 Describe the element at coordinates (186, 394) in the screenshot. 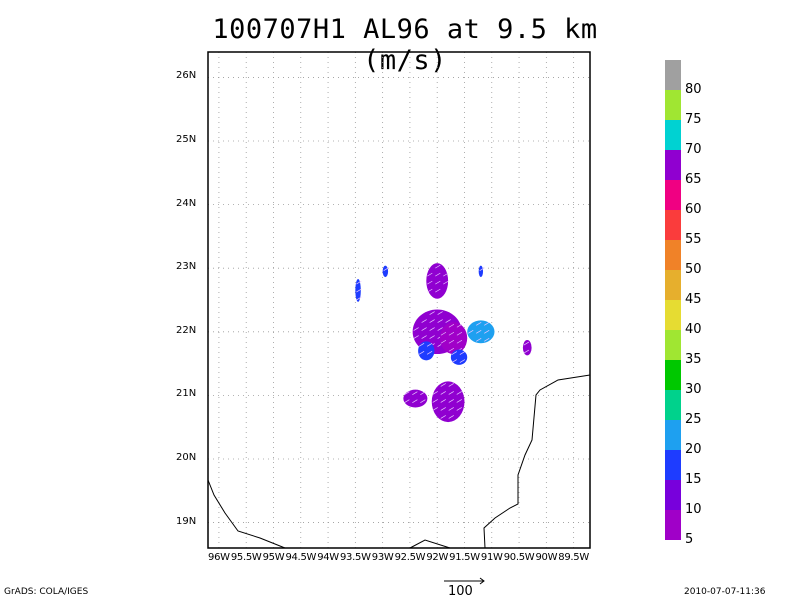

I see `lat-tick-label: 21N` at that location.